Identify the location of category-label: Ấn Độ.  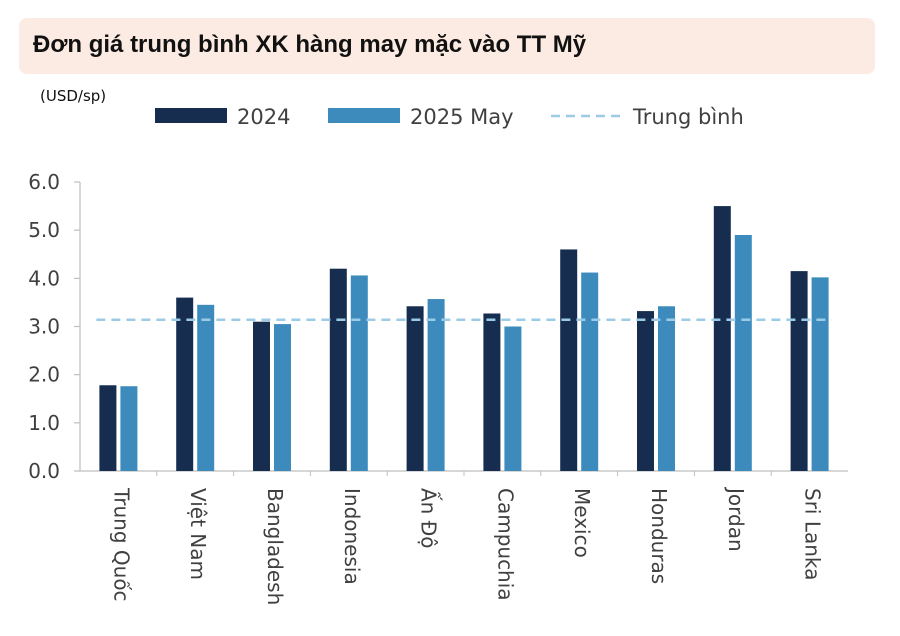
(429, 518).